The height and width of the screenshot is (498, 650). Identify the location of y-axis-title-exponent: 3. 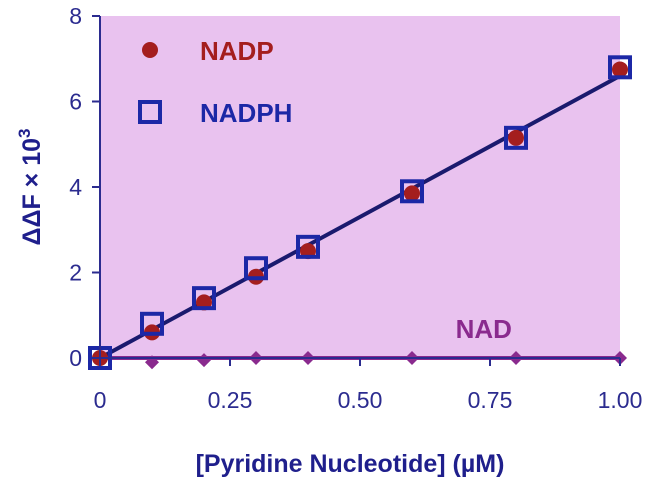
(24, 133).